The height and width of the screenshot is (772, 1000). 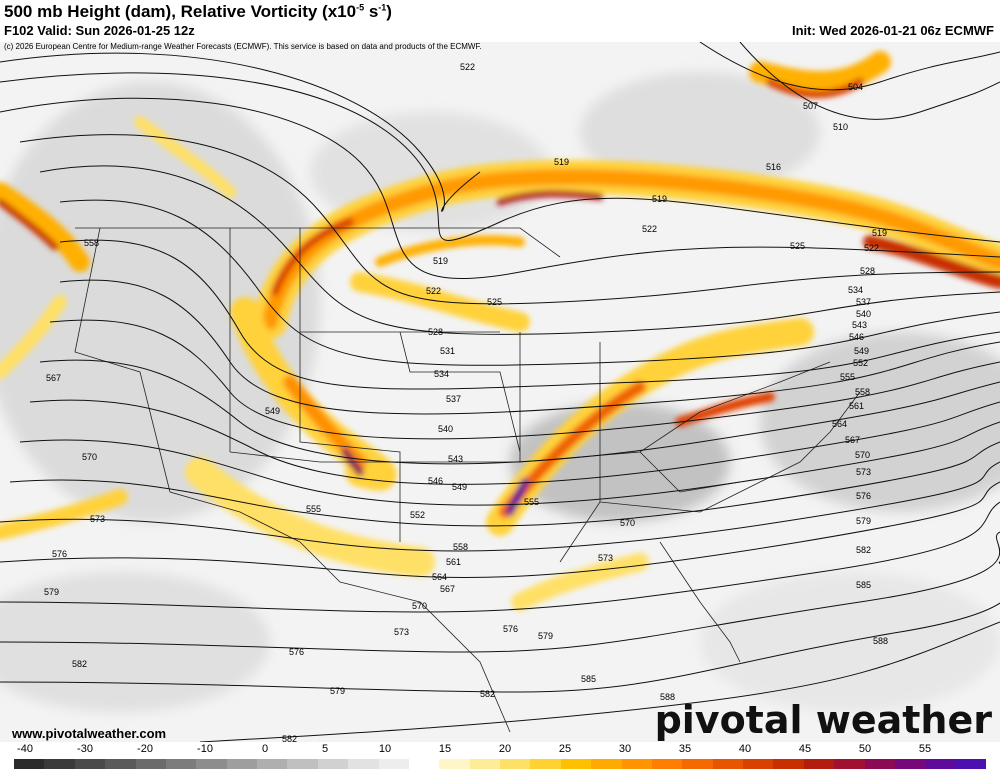 I want to click on colorbar-tick-label: 40, so click(x=745, y=749).